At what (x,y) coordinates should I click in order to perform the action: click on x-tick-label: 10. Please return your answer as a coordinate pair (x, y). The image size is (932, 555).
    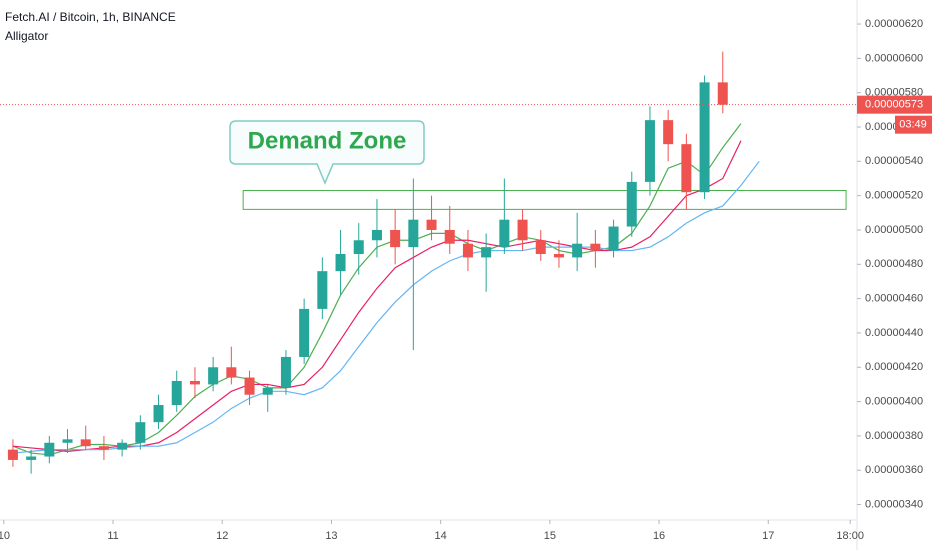
    Looking at the image, I should click on (5, 536).